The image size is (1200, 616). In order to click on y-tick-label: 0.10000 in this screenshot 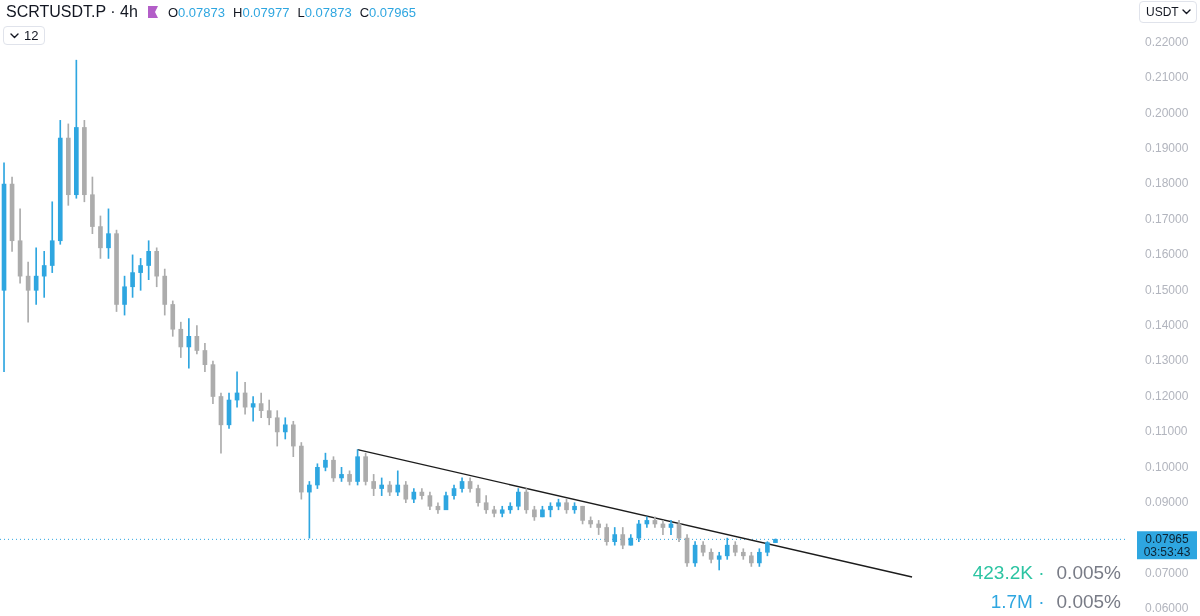, I will do `click(1167, 466)`.